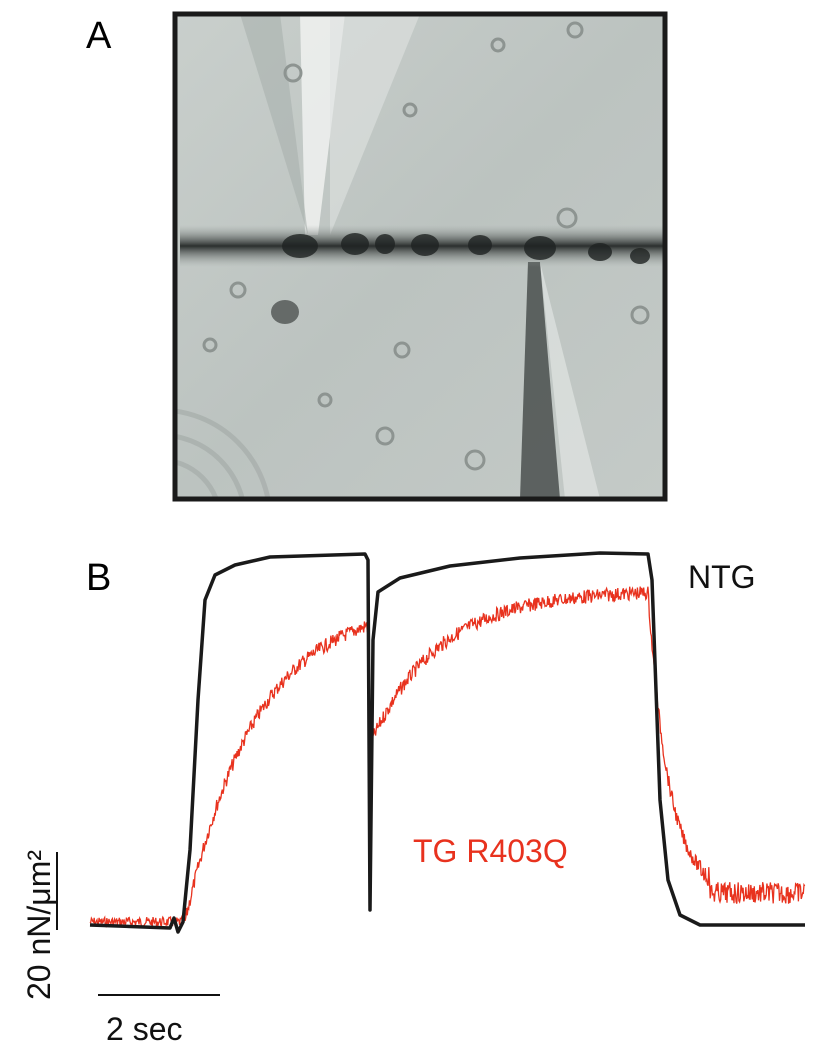 Image resolution: width=816 pixels, height=1054 pixels. I want to click on scale-bar-label: 20 nN/μm², so click(39, 925).